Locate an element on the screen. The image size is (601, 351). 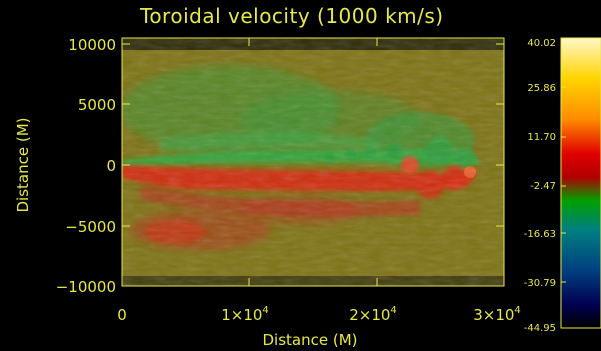
colorbar-tick-label: 25.86 is located at coordinates (541, 88).